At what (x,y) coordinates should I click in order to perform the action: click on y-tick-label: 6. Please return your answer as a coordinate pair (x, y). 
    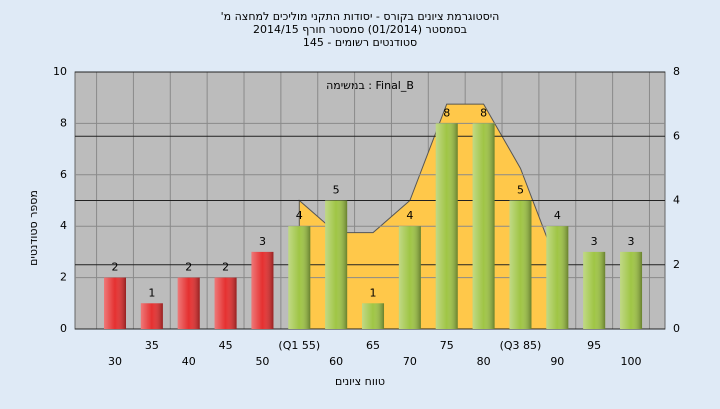
    Looking at the image, I should click on (63, 174).